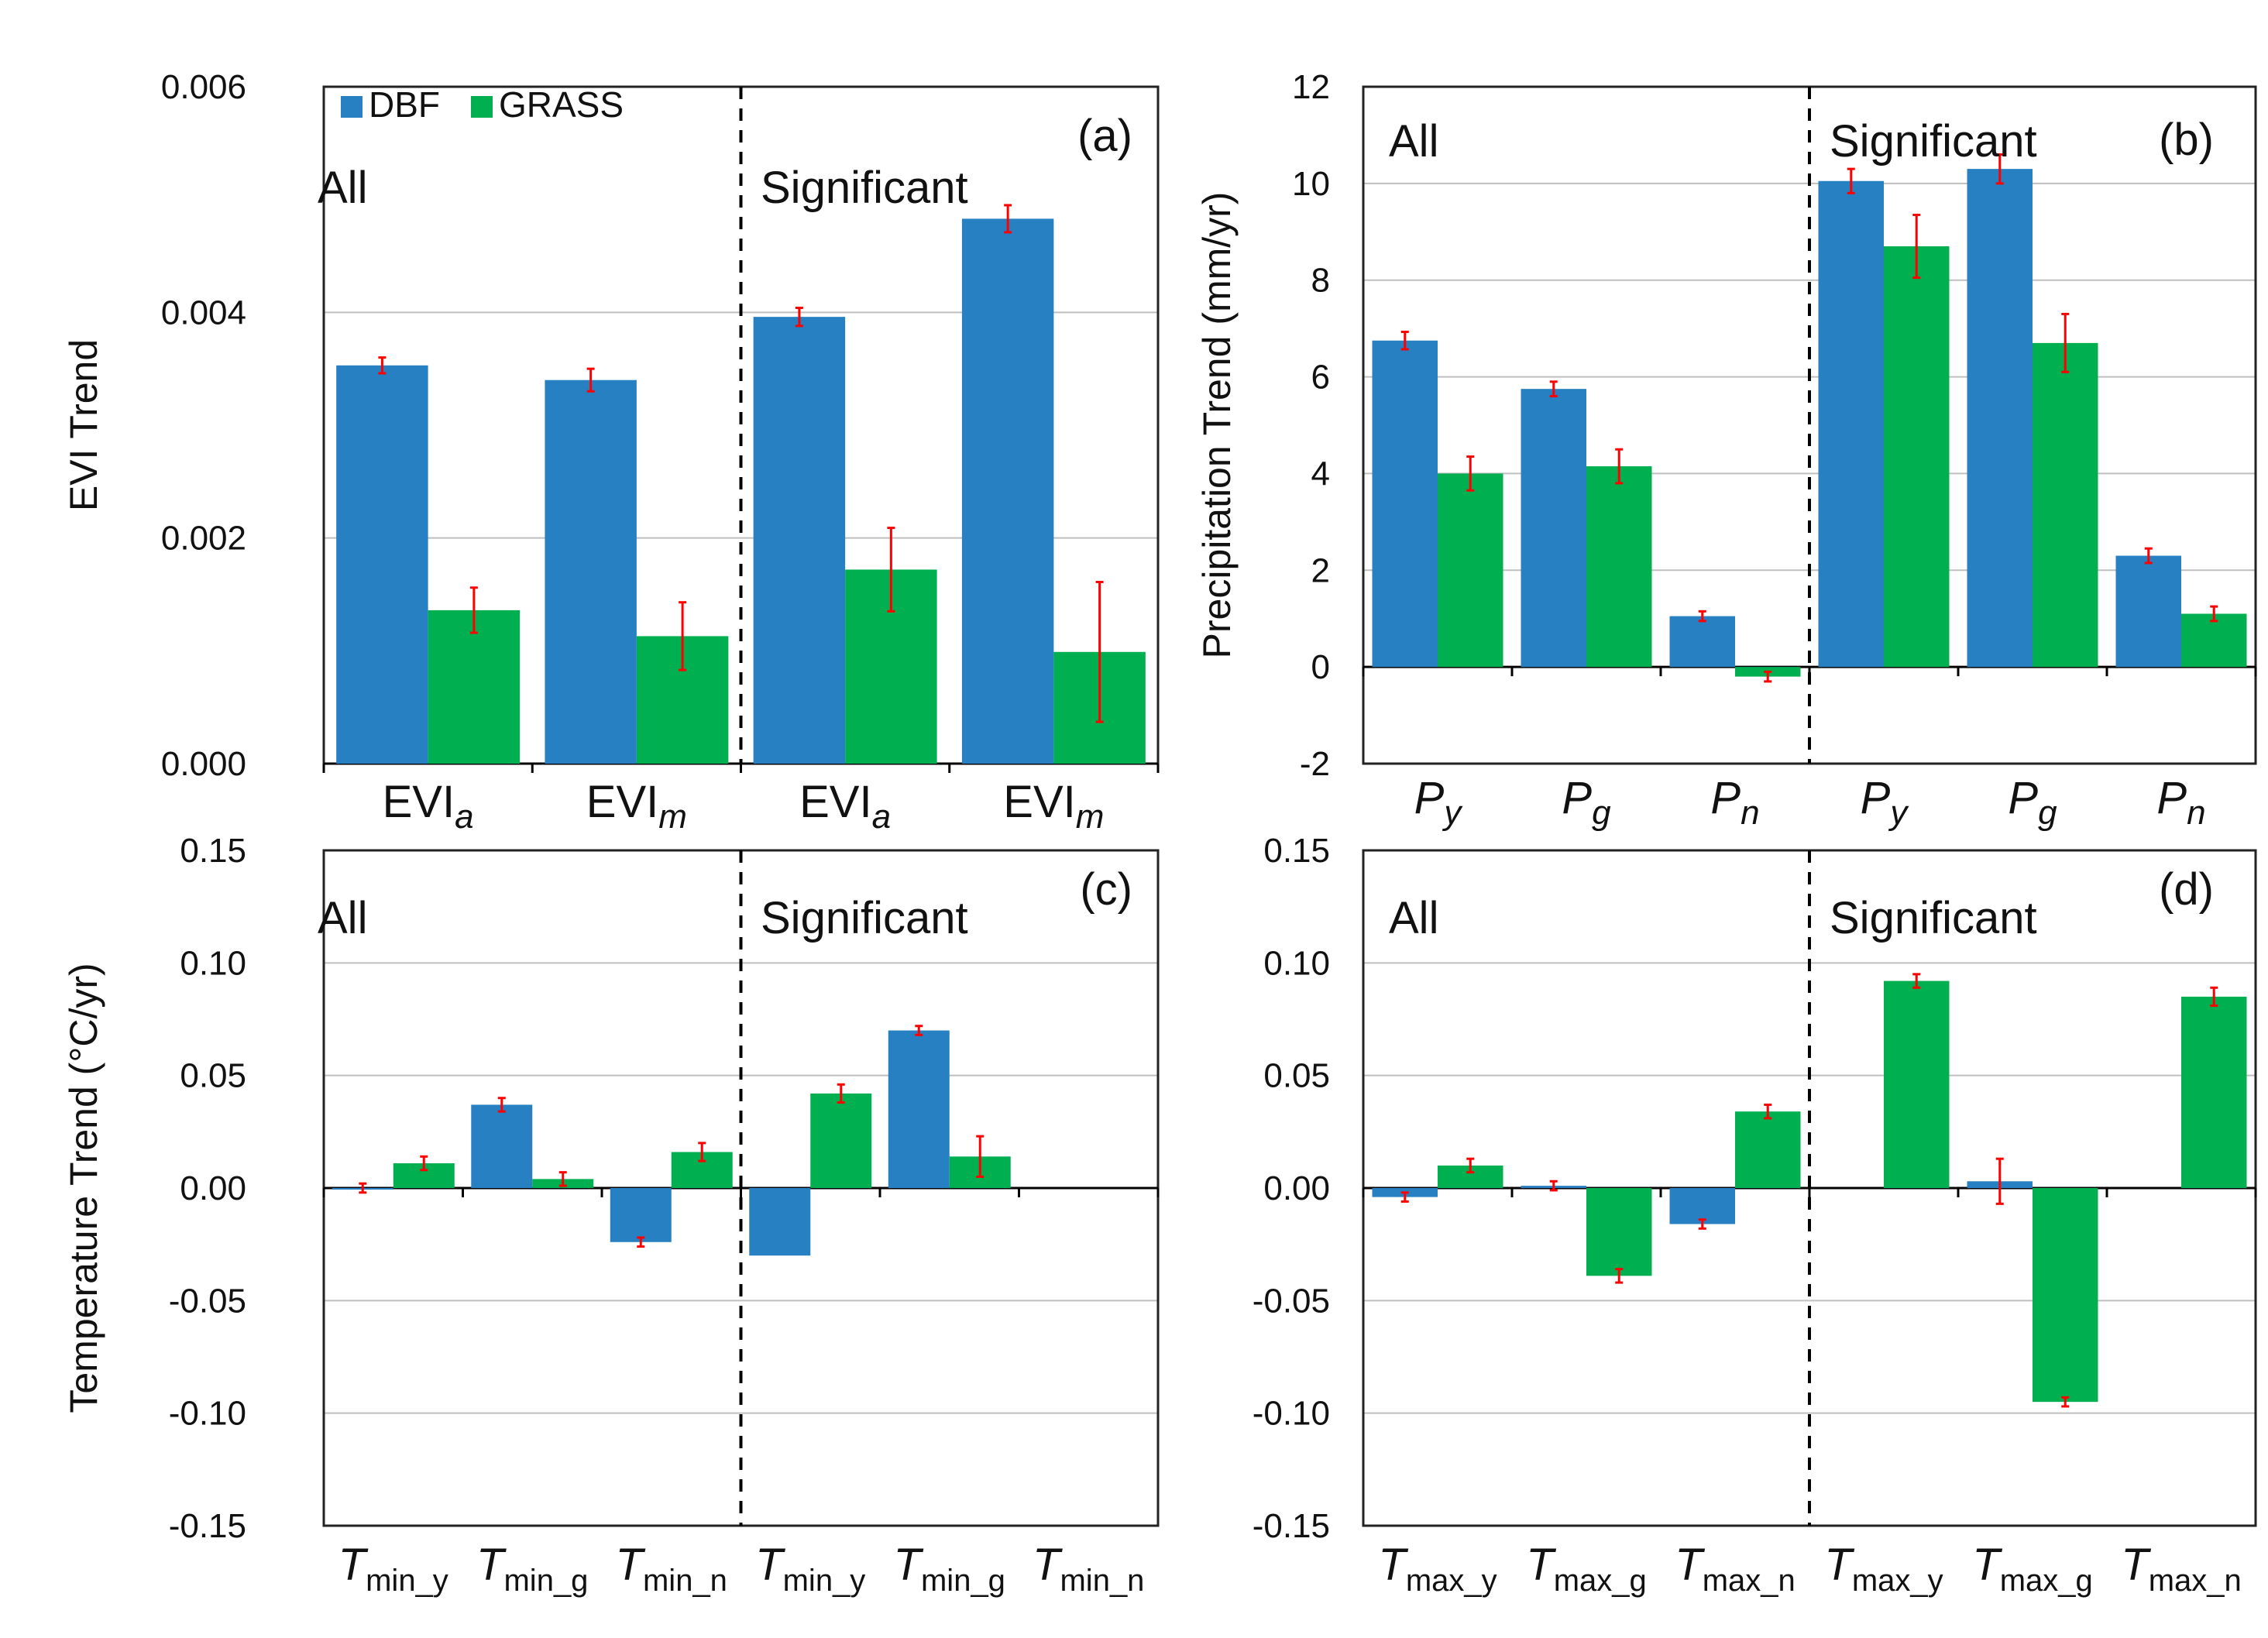  I want to click on panel-tag: (b), so click(2186, 140).